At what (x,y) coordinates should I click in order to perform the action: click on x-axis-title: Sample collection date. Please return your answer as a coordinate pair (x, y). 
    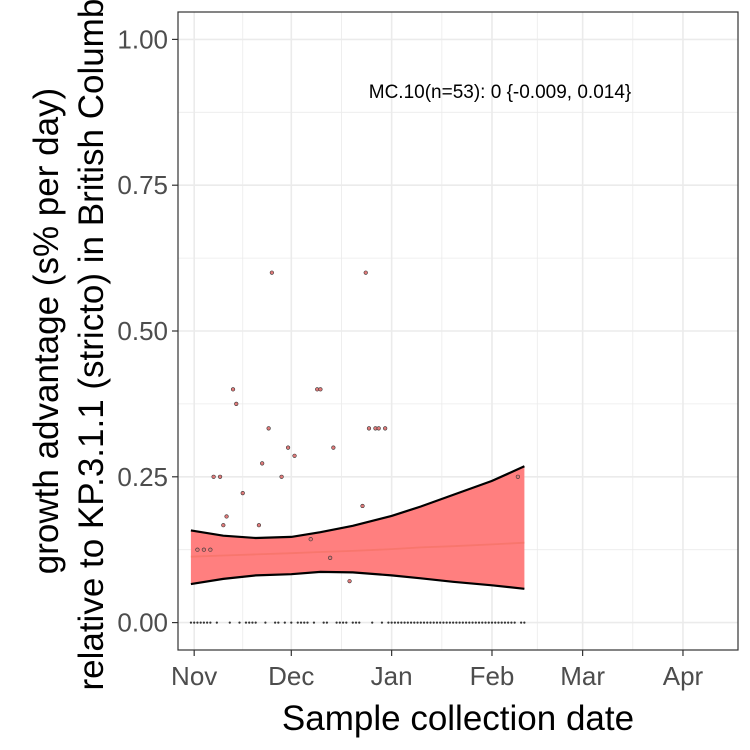
    Looking at the image, I should click on (458, 718).